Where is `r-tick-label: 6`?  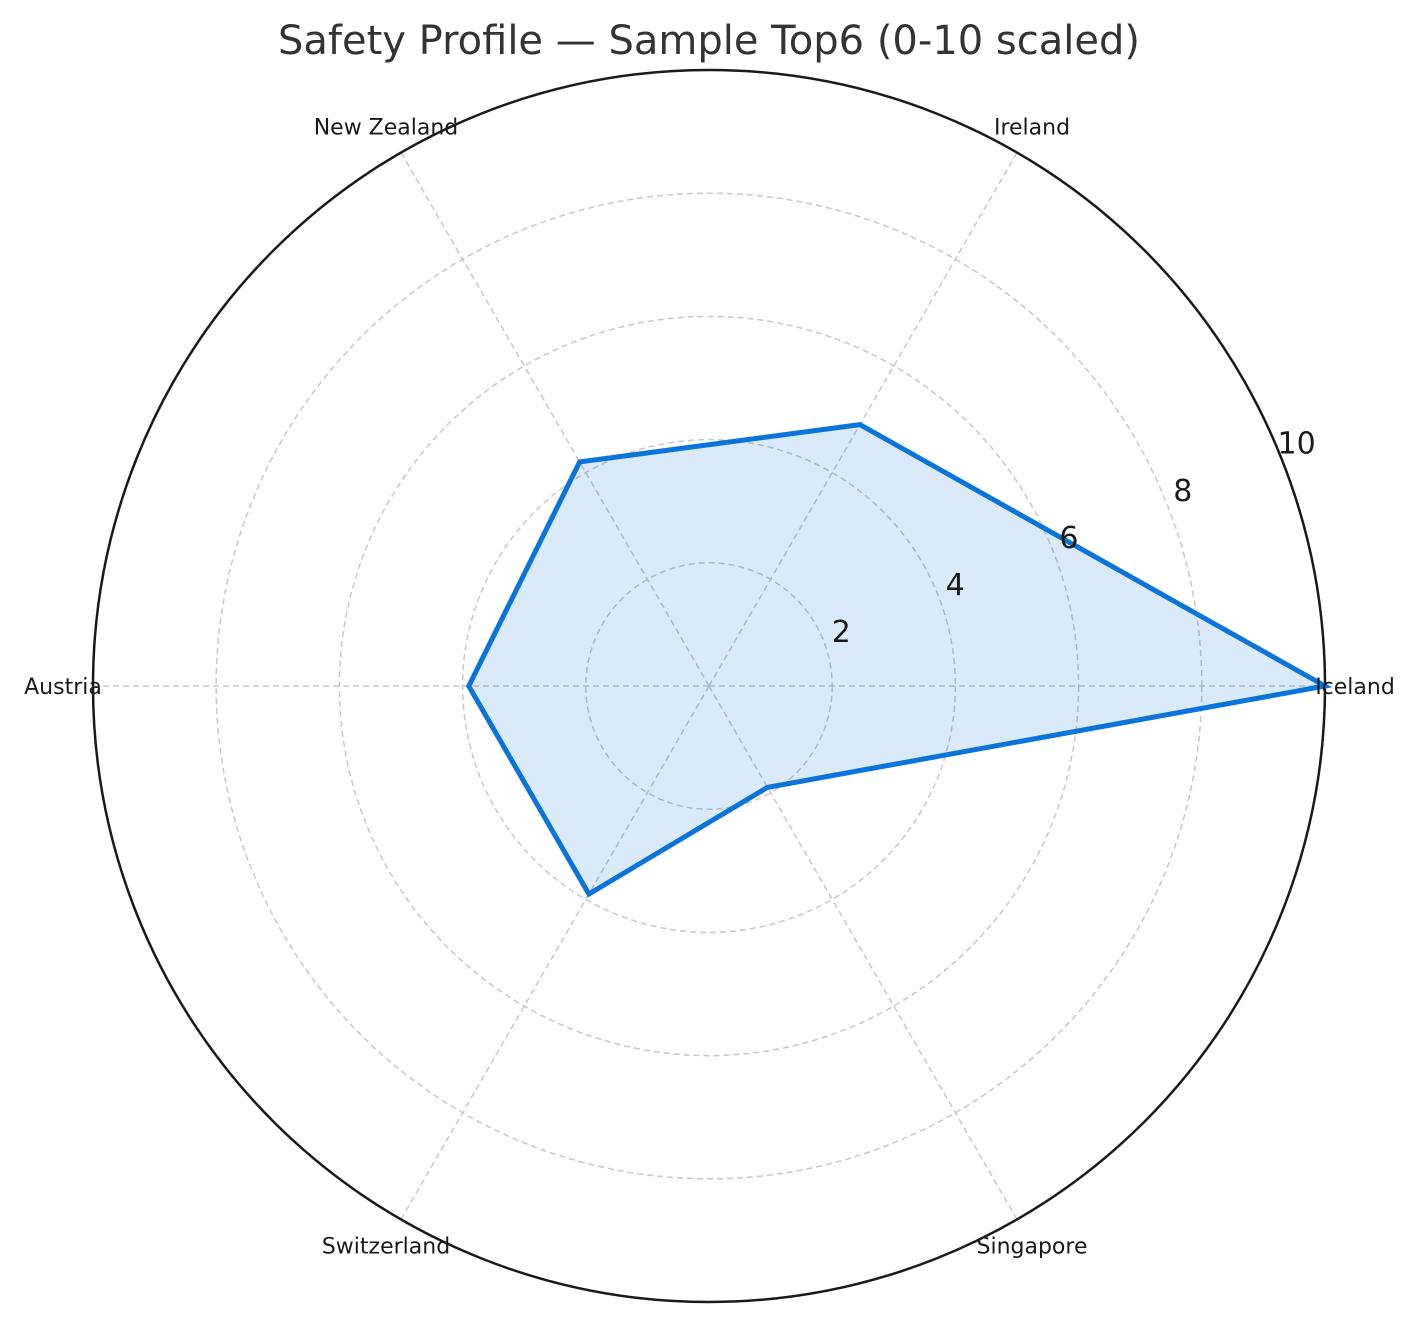
r-tick-label: 6 is located at coordinates (1068, 538).